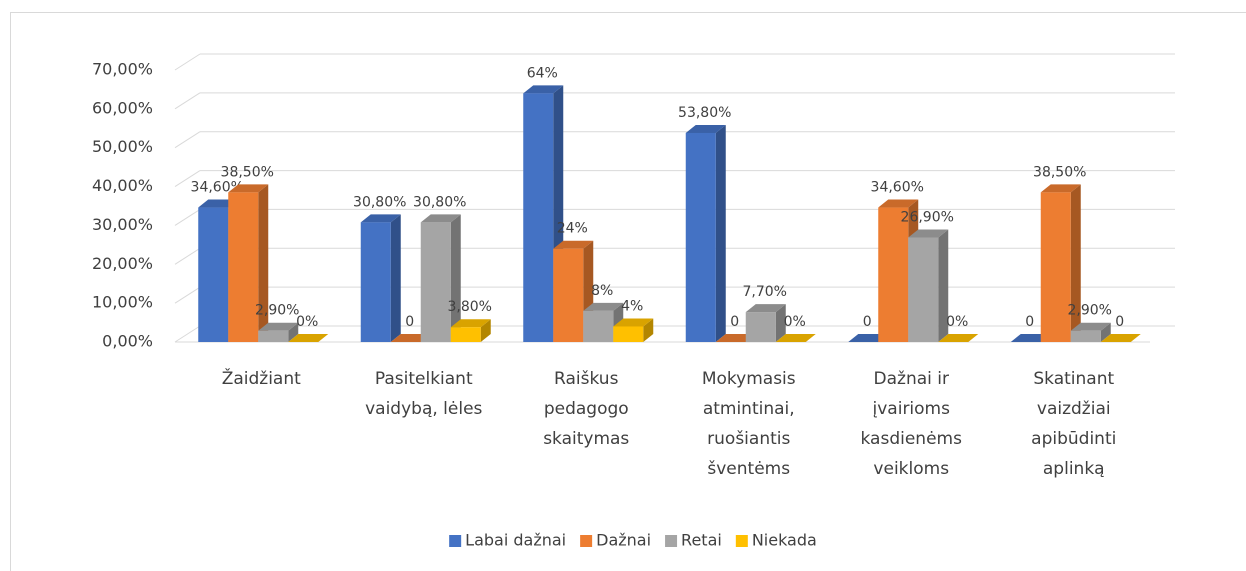 This screenshot has height=571, width=1246. I want to click on x-tick-label: Raiškus pedagogo skaitymas, so click(586, 409).